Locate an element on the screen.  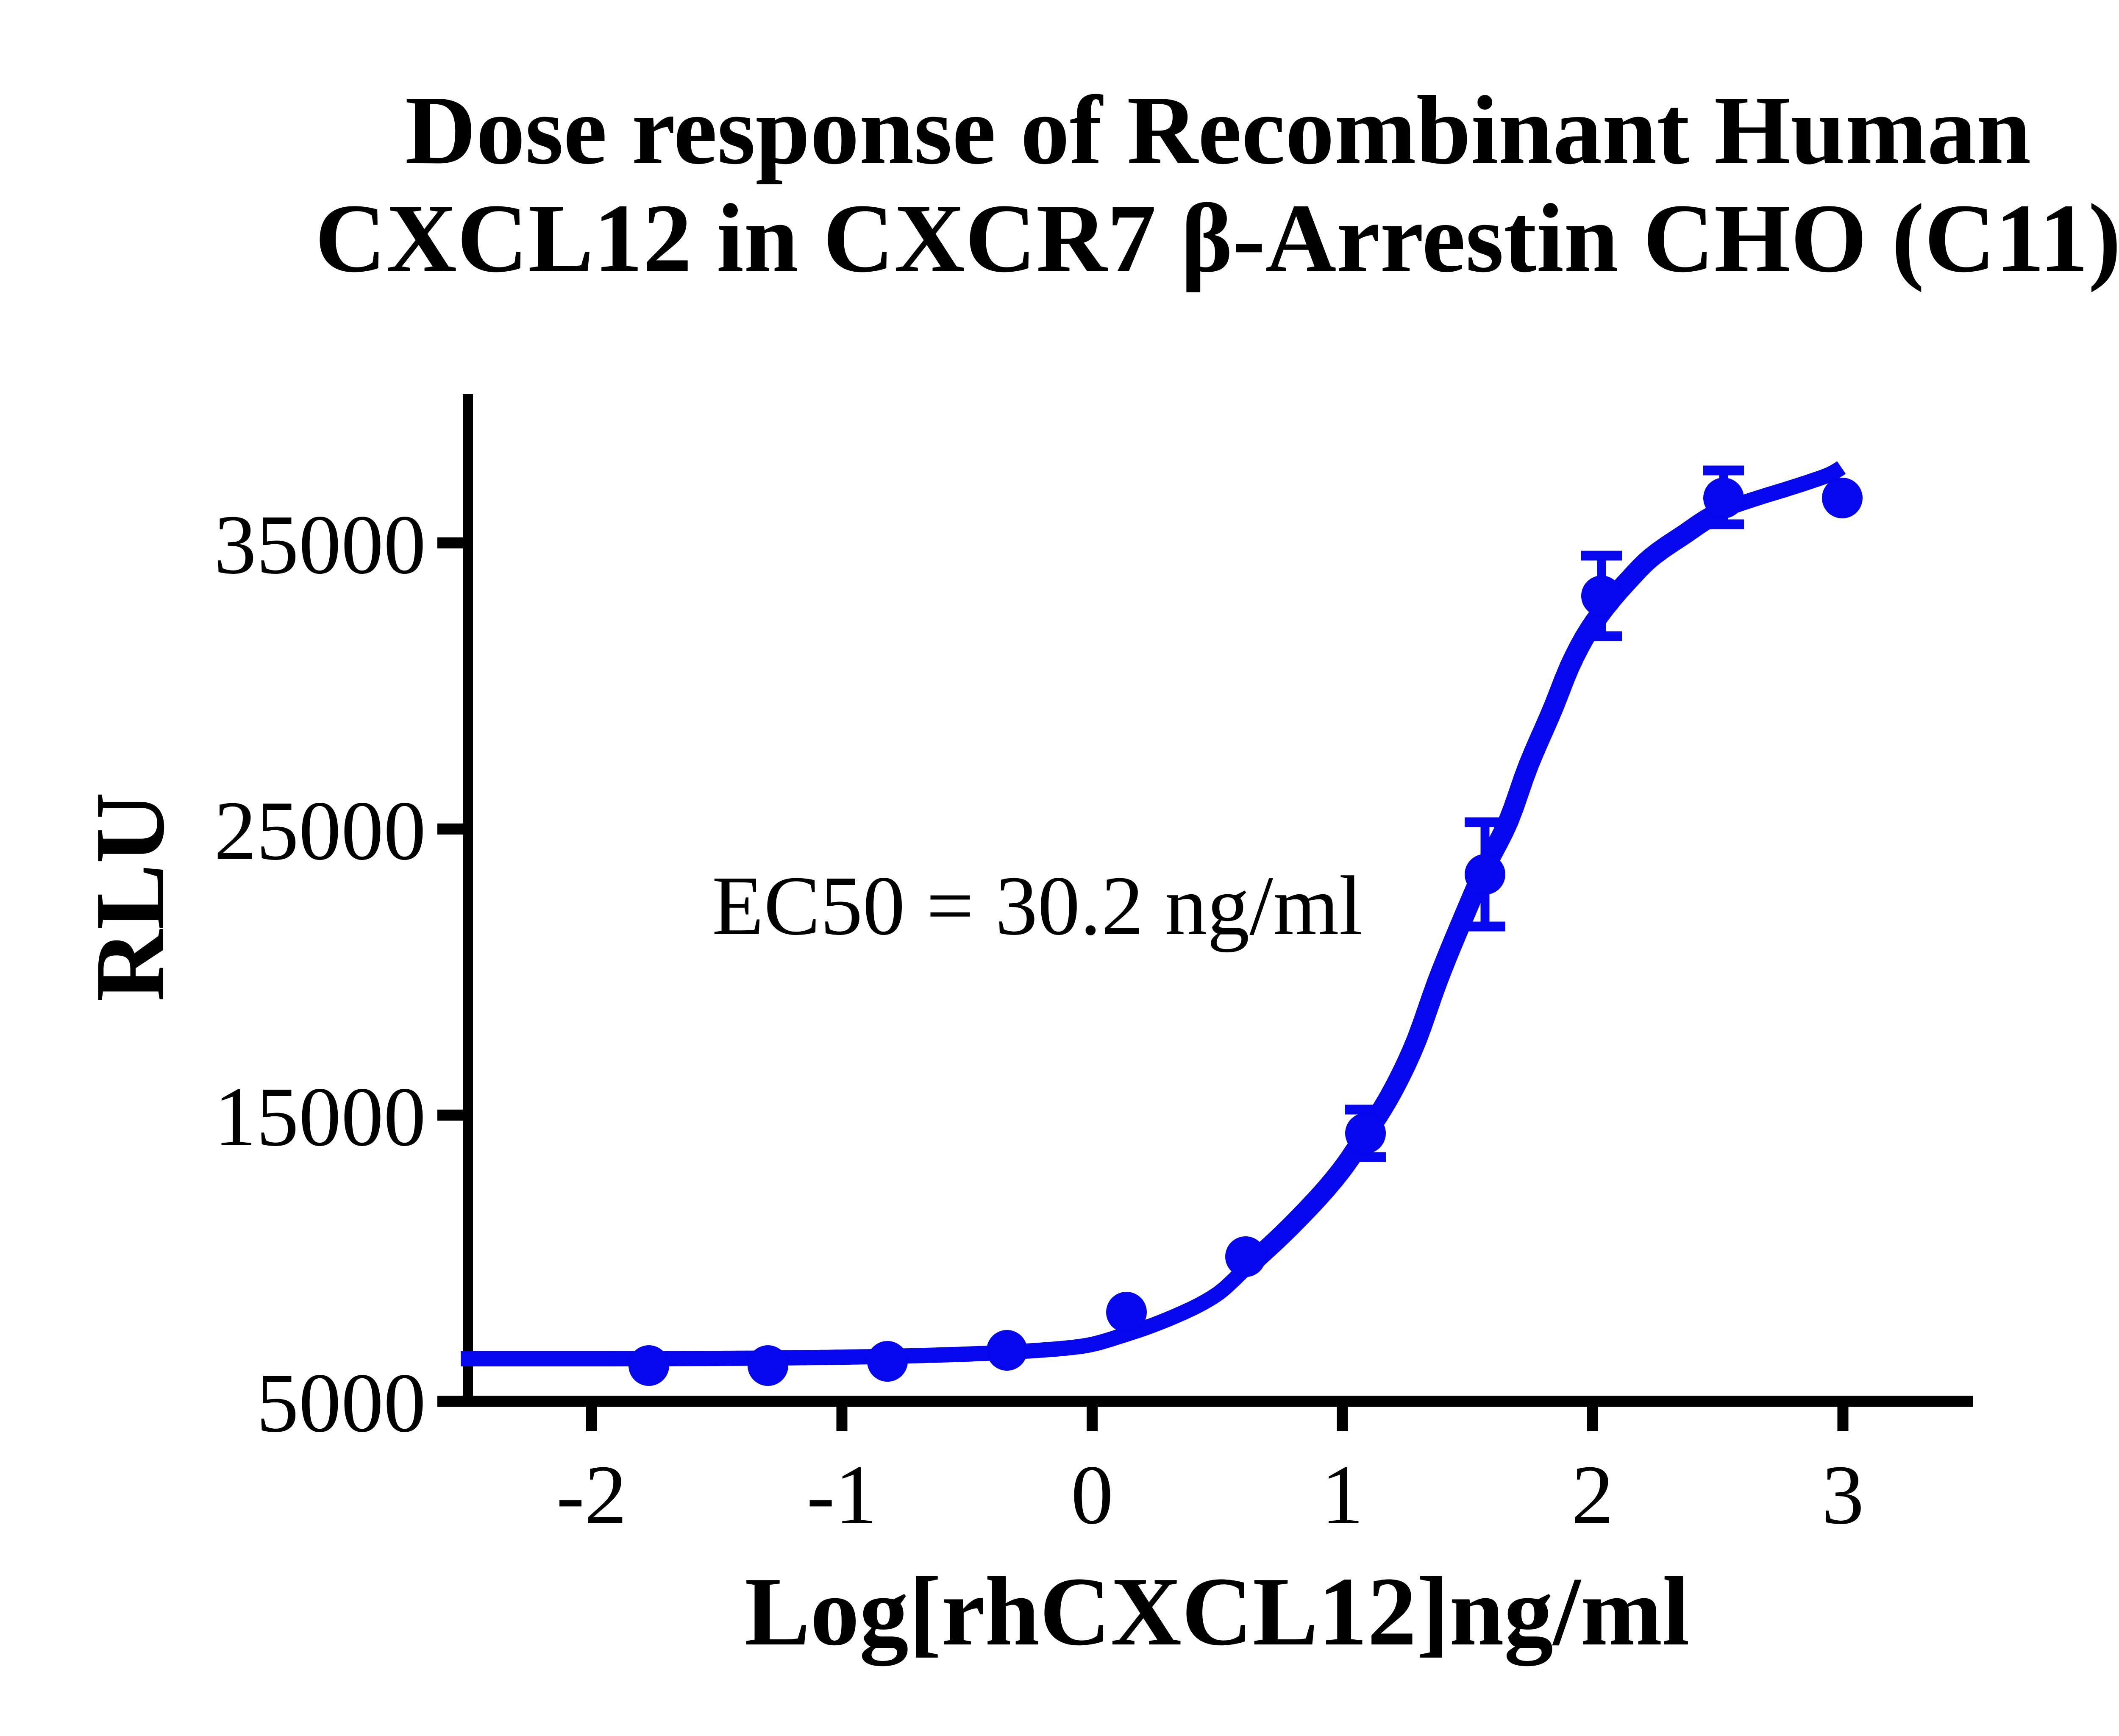
svg-text: 35000 is located at coordinates (320, 545).